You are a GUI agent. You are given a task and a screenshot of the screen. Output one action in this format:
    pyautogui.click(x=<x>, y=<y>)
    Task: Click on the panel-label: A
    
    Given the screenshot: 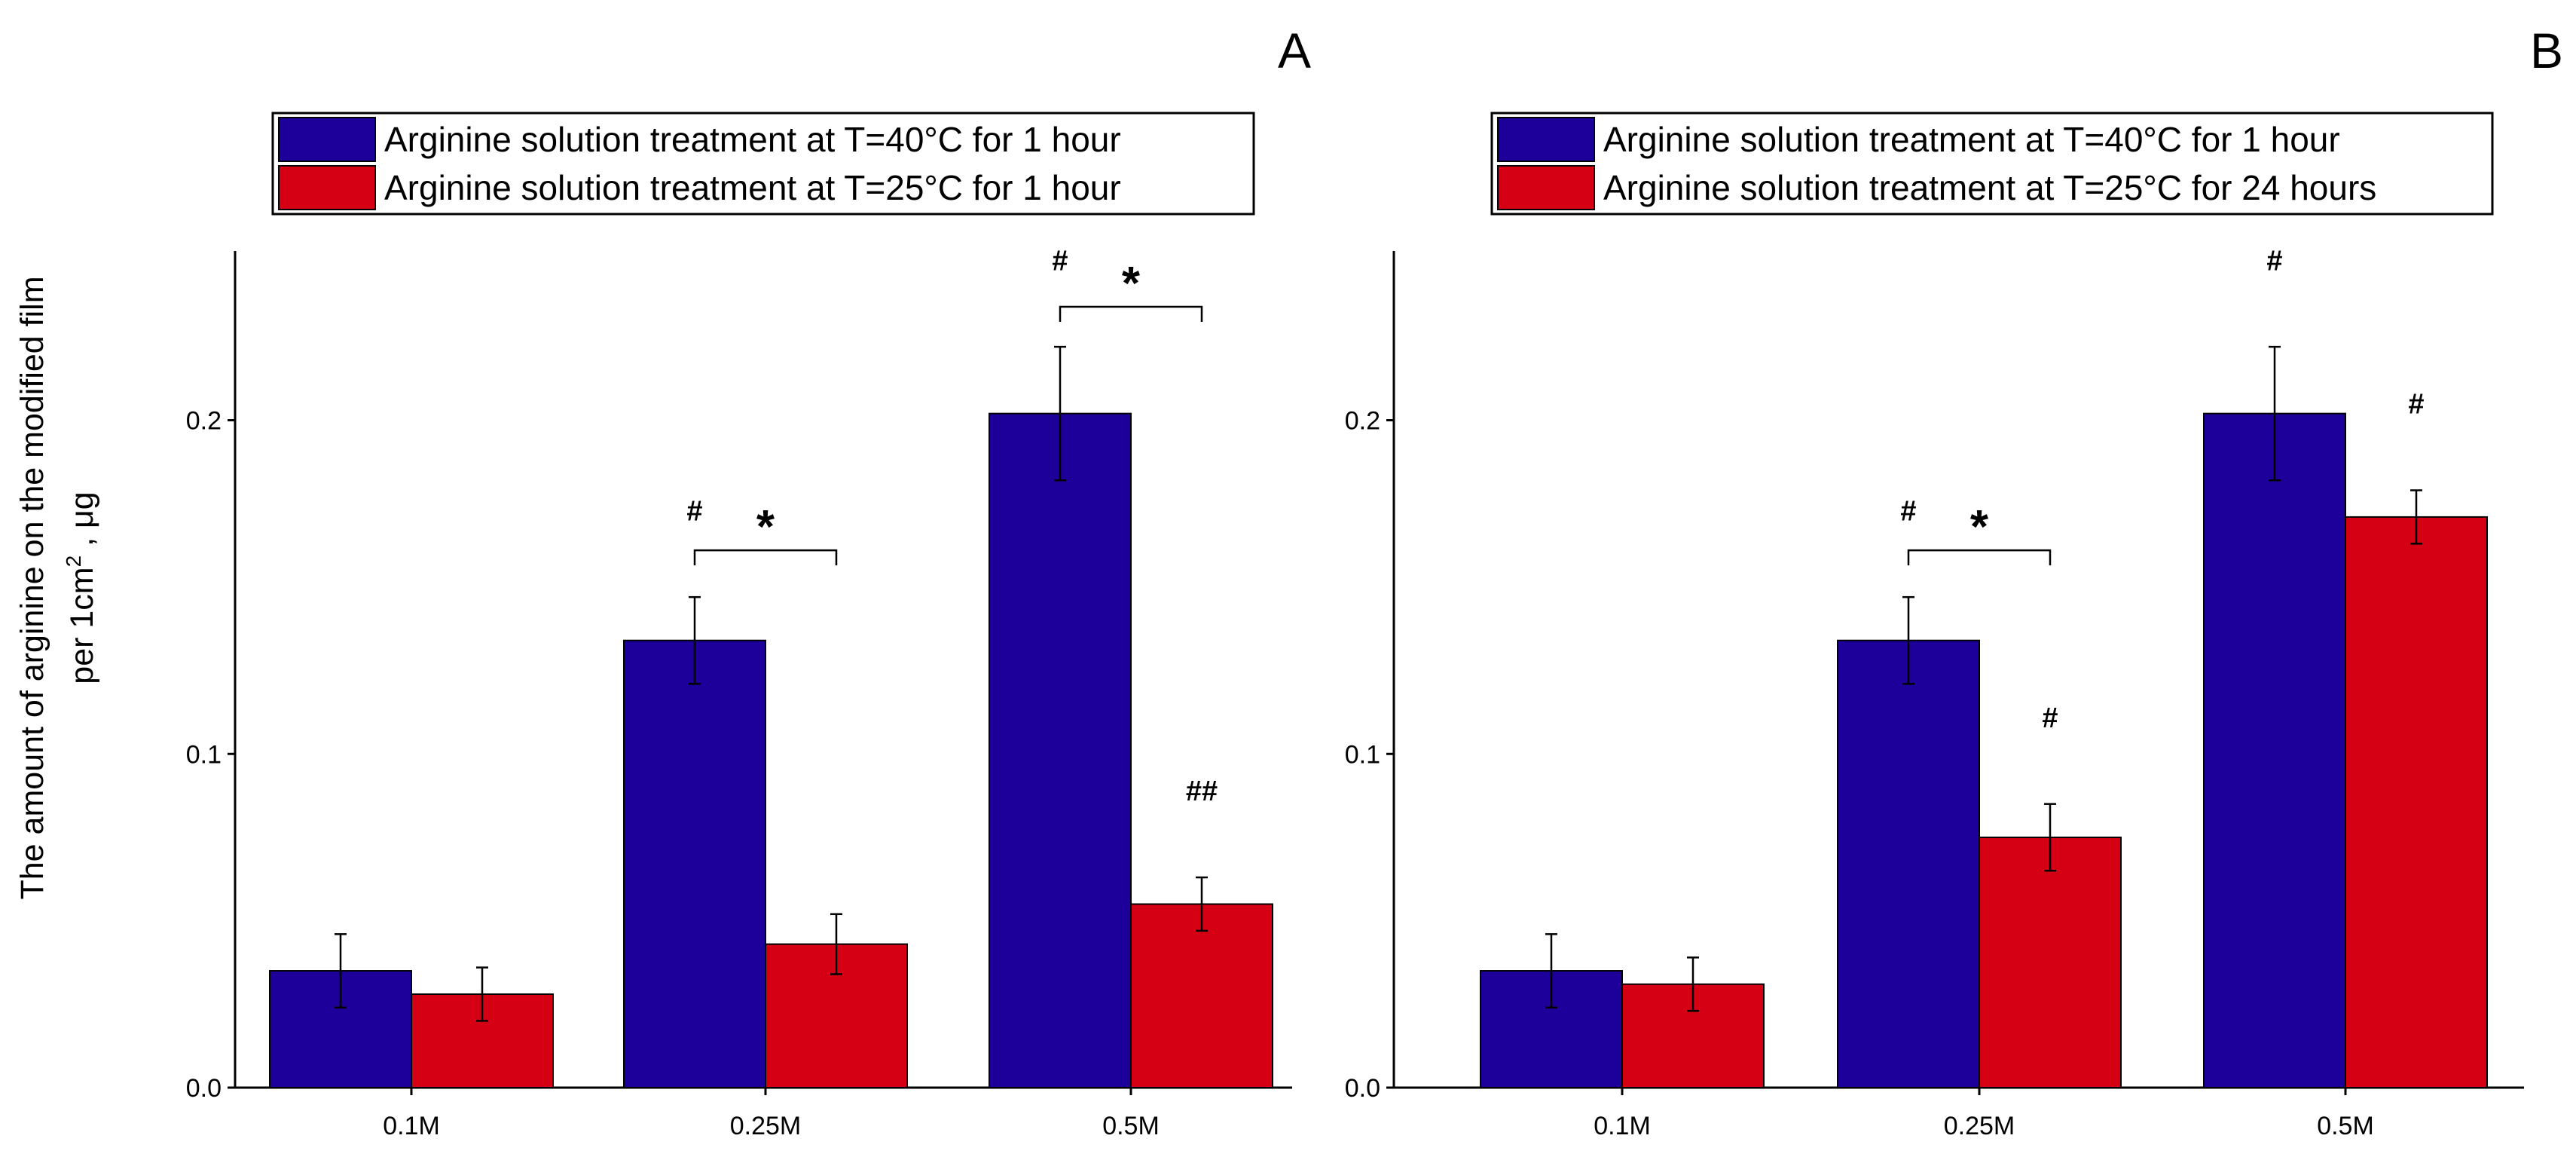 What is the action you would take?
    pyautogui.click(x=1294, y=50)
    